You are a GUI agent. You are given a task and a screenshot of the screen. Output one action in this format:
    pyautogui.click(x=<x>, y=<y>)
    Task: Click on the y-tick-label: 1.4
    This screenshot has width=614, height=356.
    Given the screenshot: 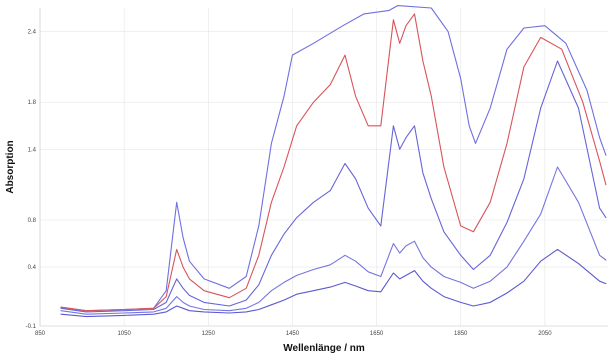 What is the action you would take?
    pyautogui.click(x=32, y=150)
    